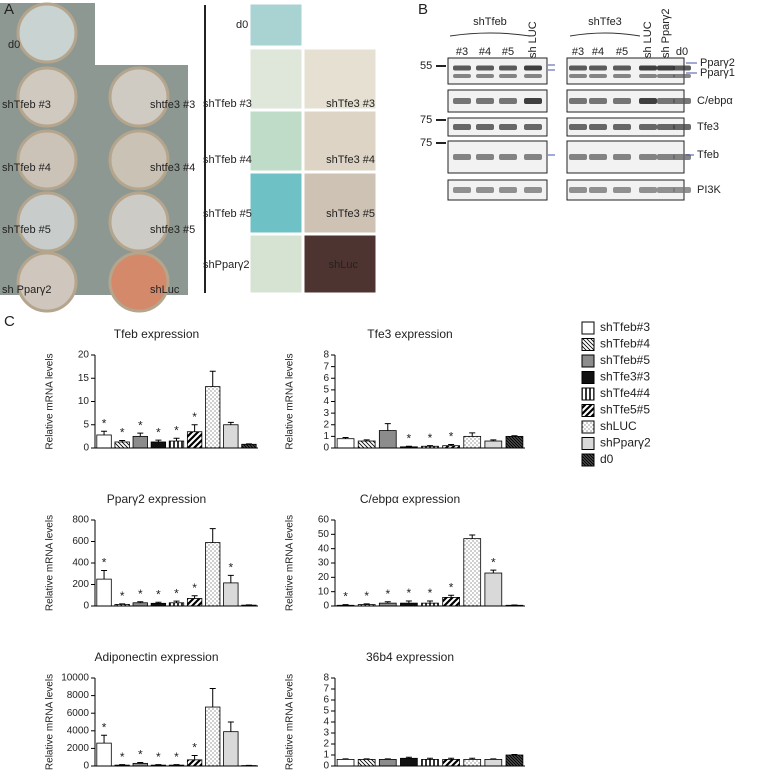 The image size is (760, 776). I want to click on band-label: C/ebpα, so click(715, 101).